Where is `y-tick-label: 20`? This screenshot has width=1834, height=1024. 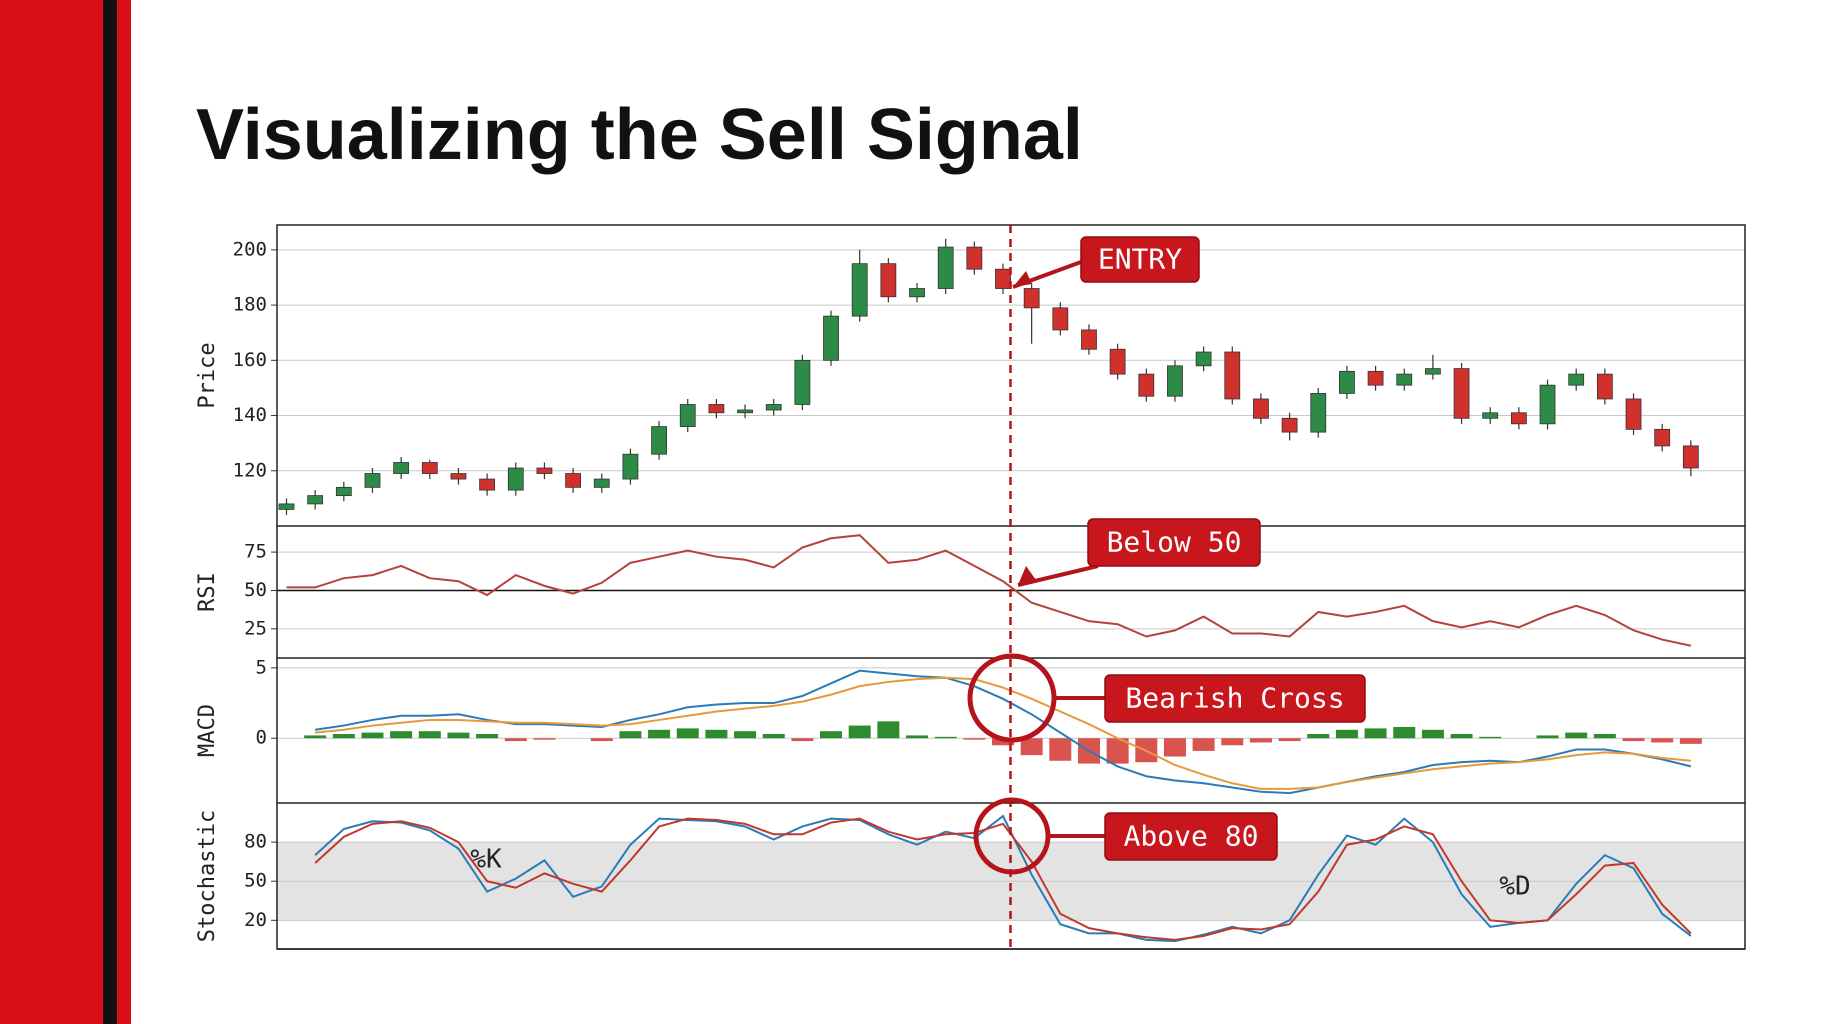
y-tick-label: 20 is located at coordinates (255, 920).